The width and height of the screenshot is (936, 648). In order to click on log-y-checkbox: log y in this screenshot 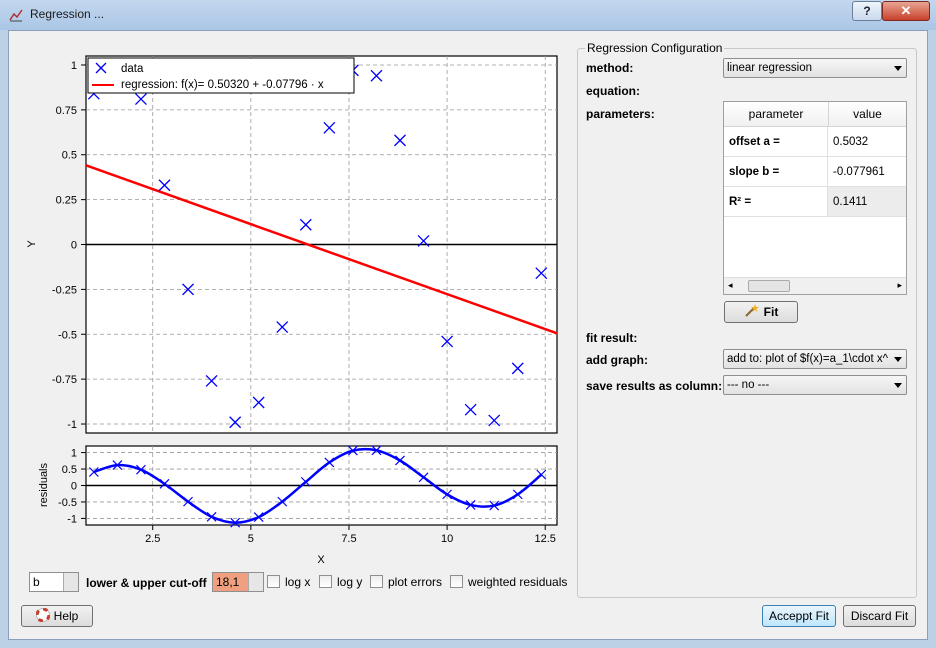, I will do `click(340, 582)`.